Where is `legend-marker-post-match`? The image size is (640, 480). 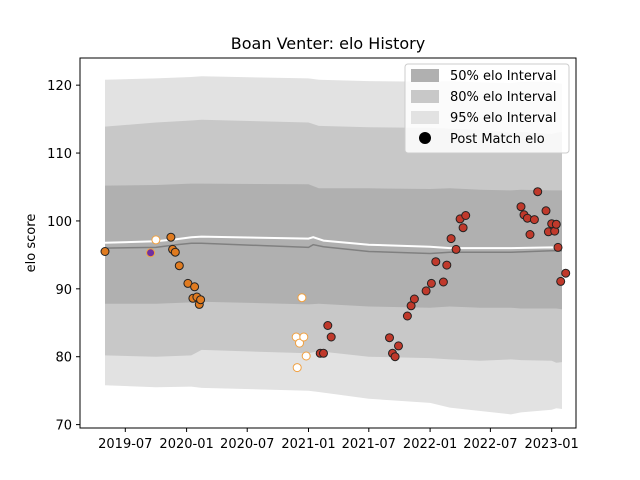
legend-marker-post-match is located at coordinates (425, 138).